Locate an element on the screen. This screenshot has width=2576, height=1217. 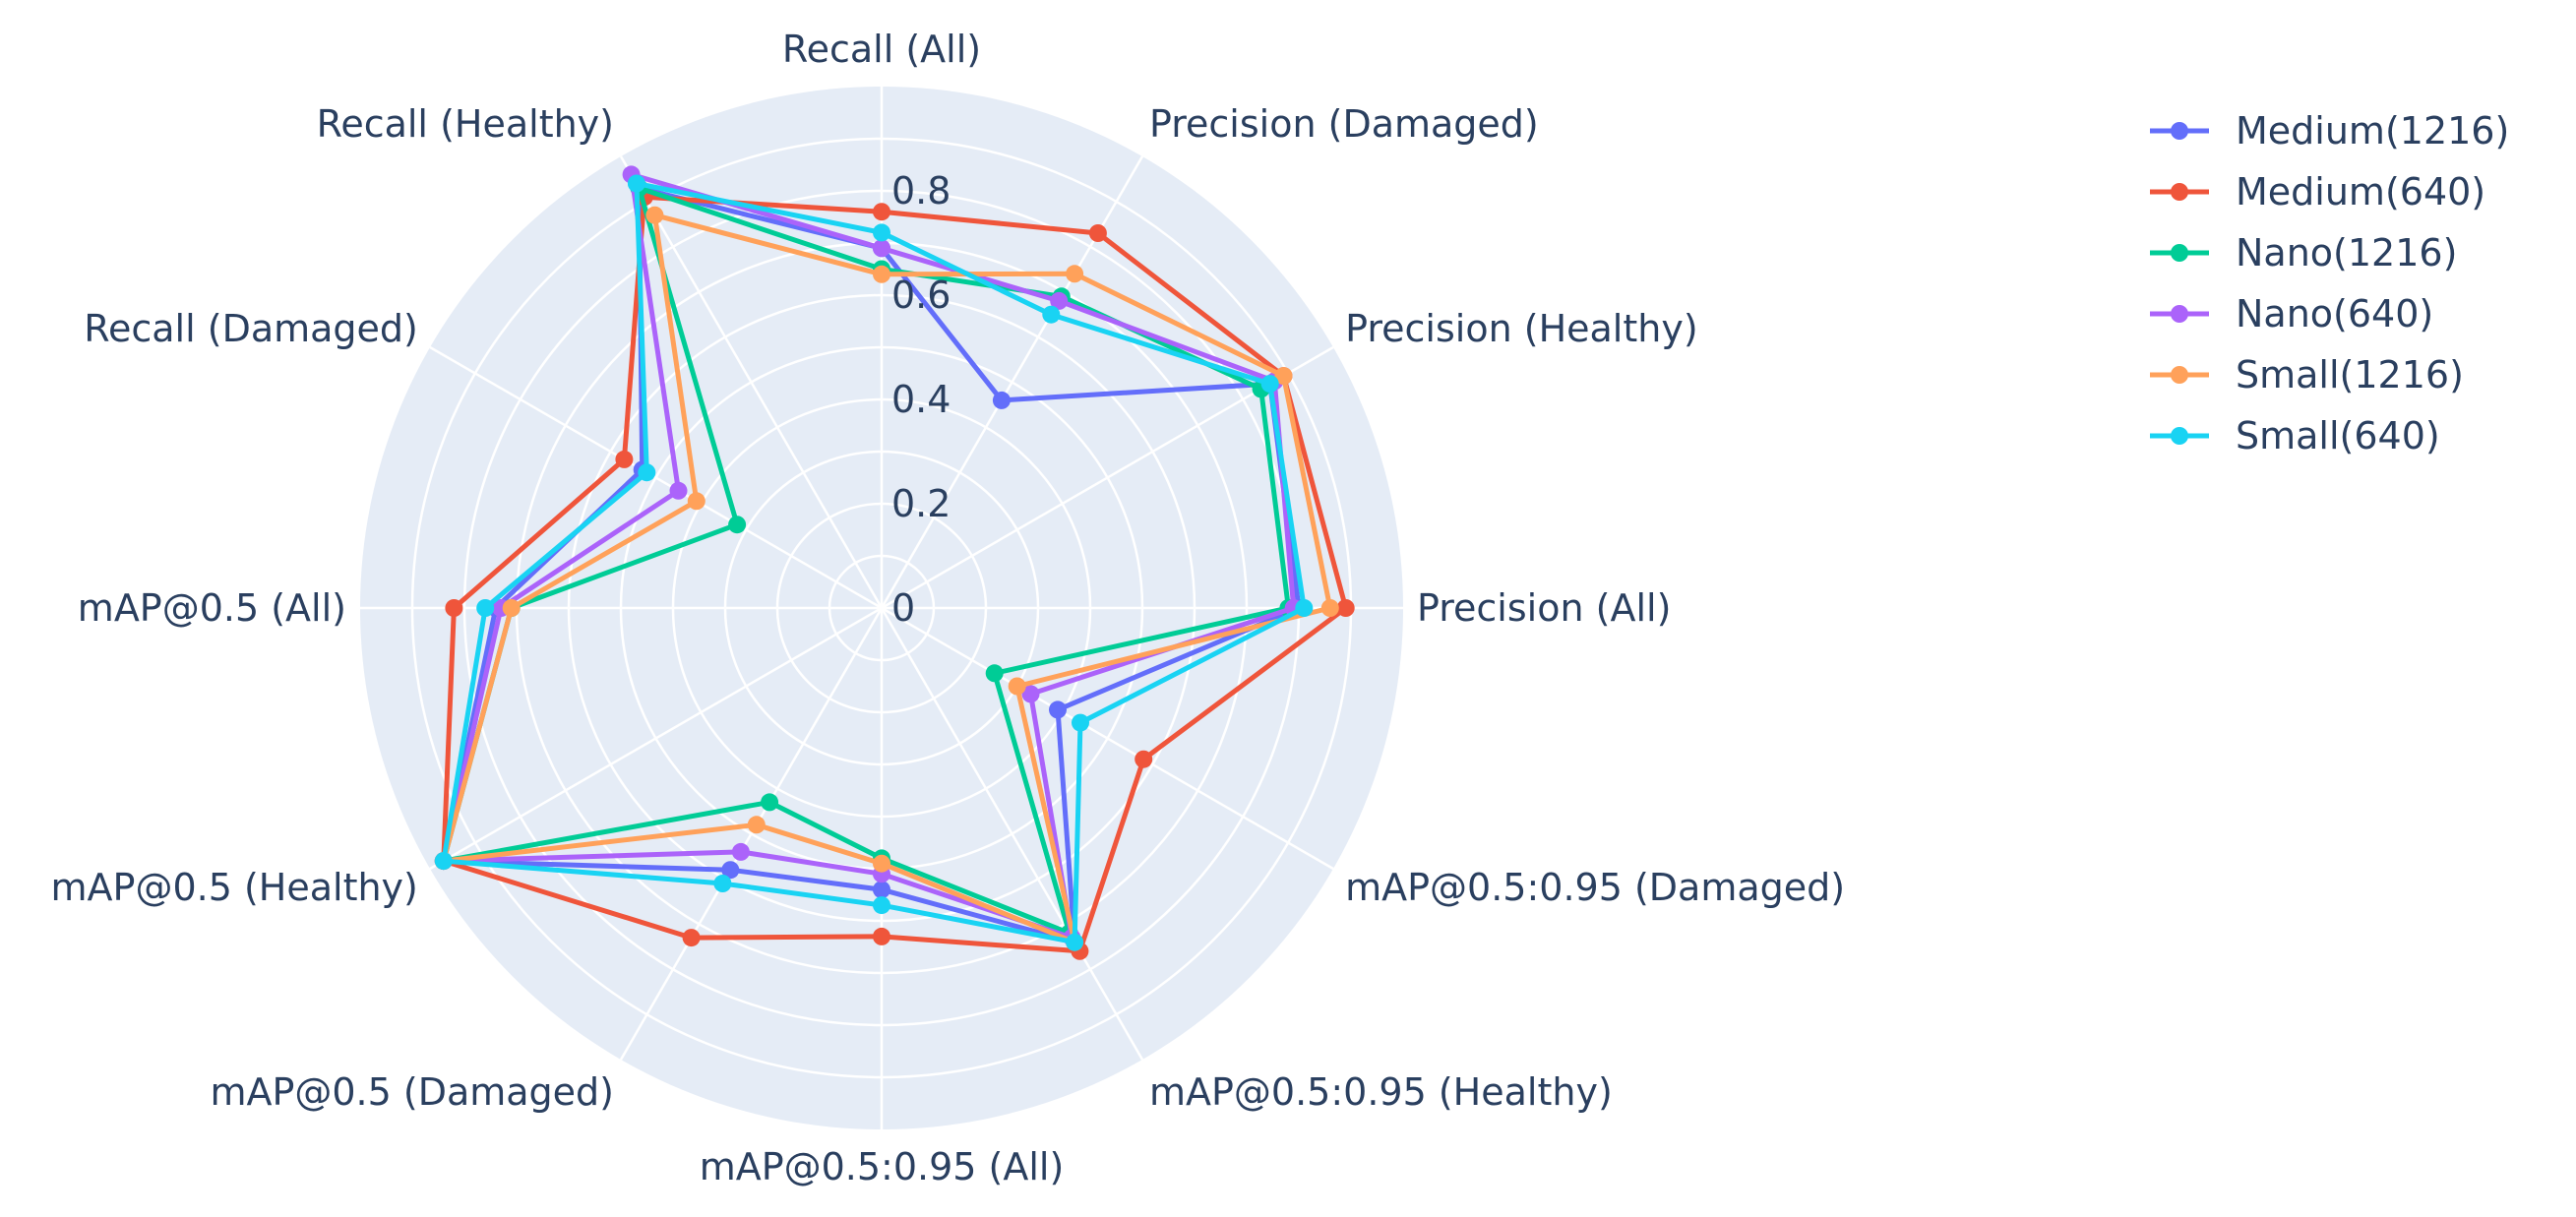
radial-tick-label: 0 is located at coordinates (903, 608).